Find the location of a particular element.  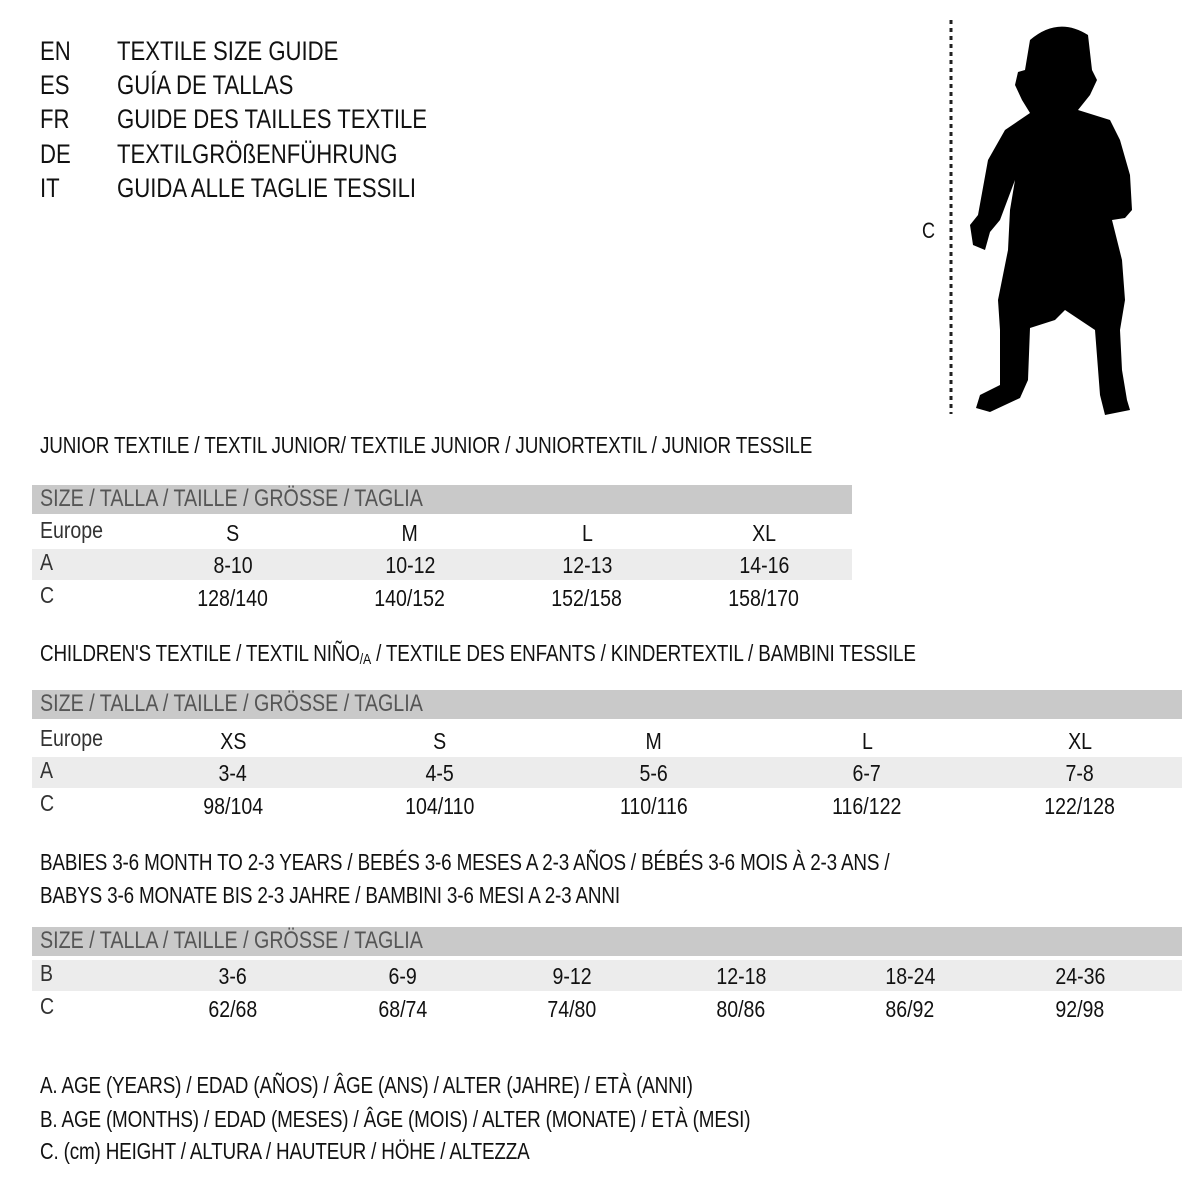

table-cell: 122/128 is located at coordinates (1080, 806).